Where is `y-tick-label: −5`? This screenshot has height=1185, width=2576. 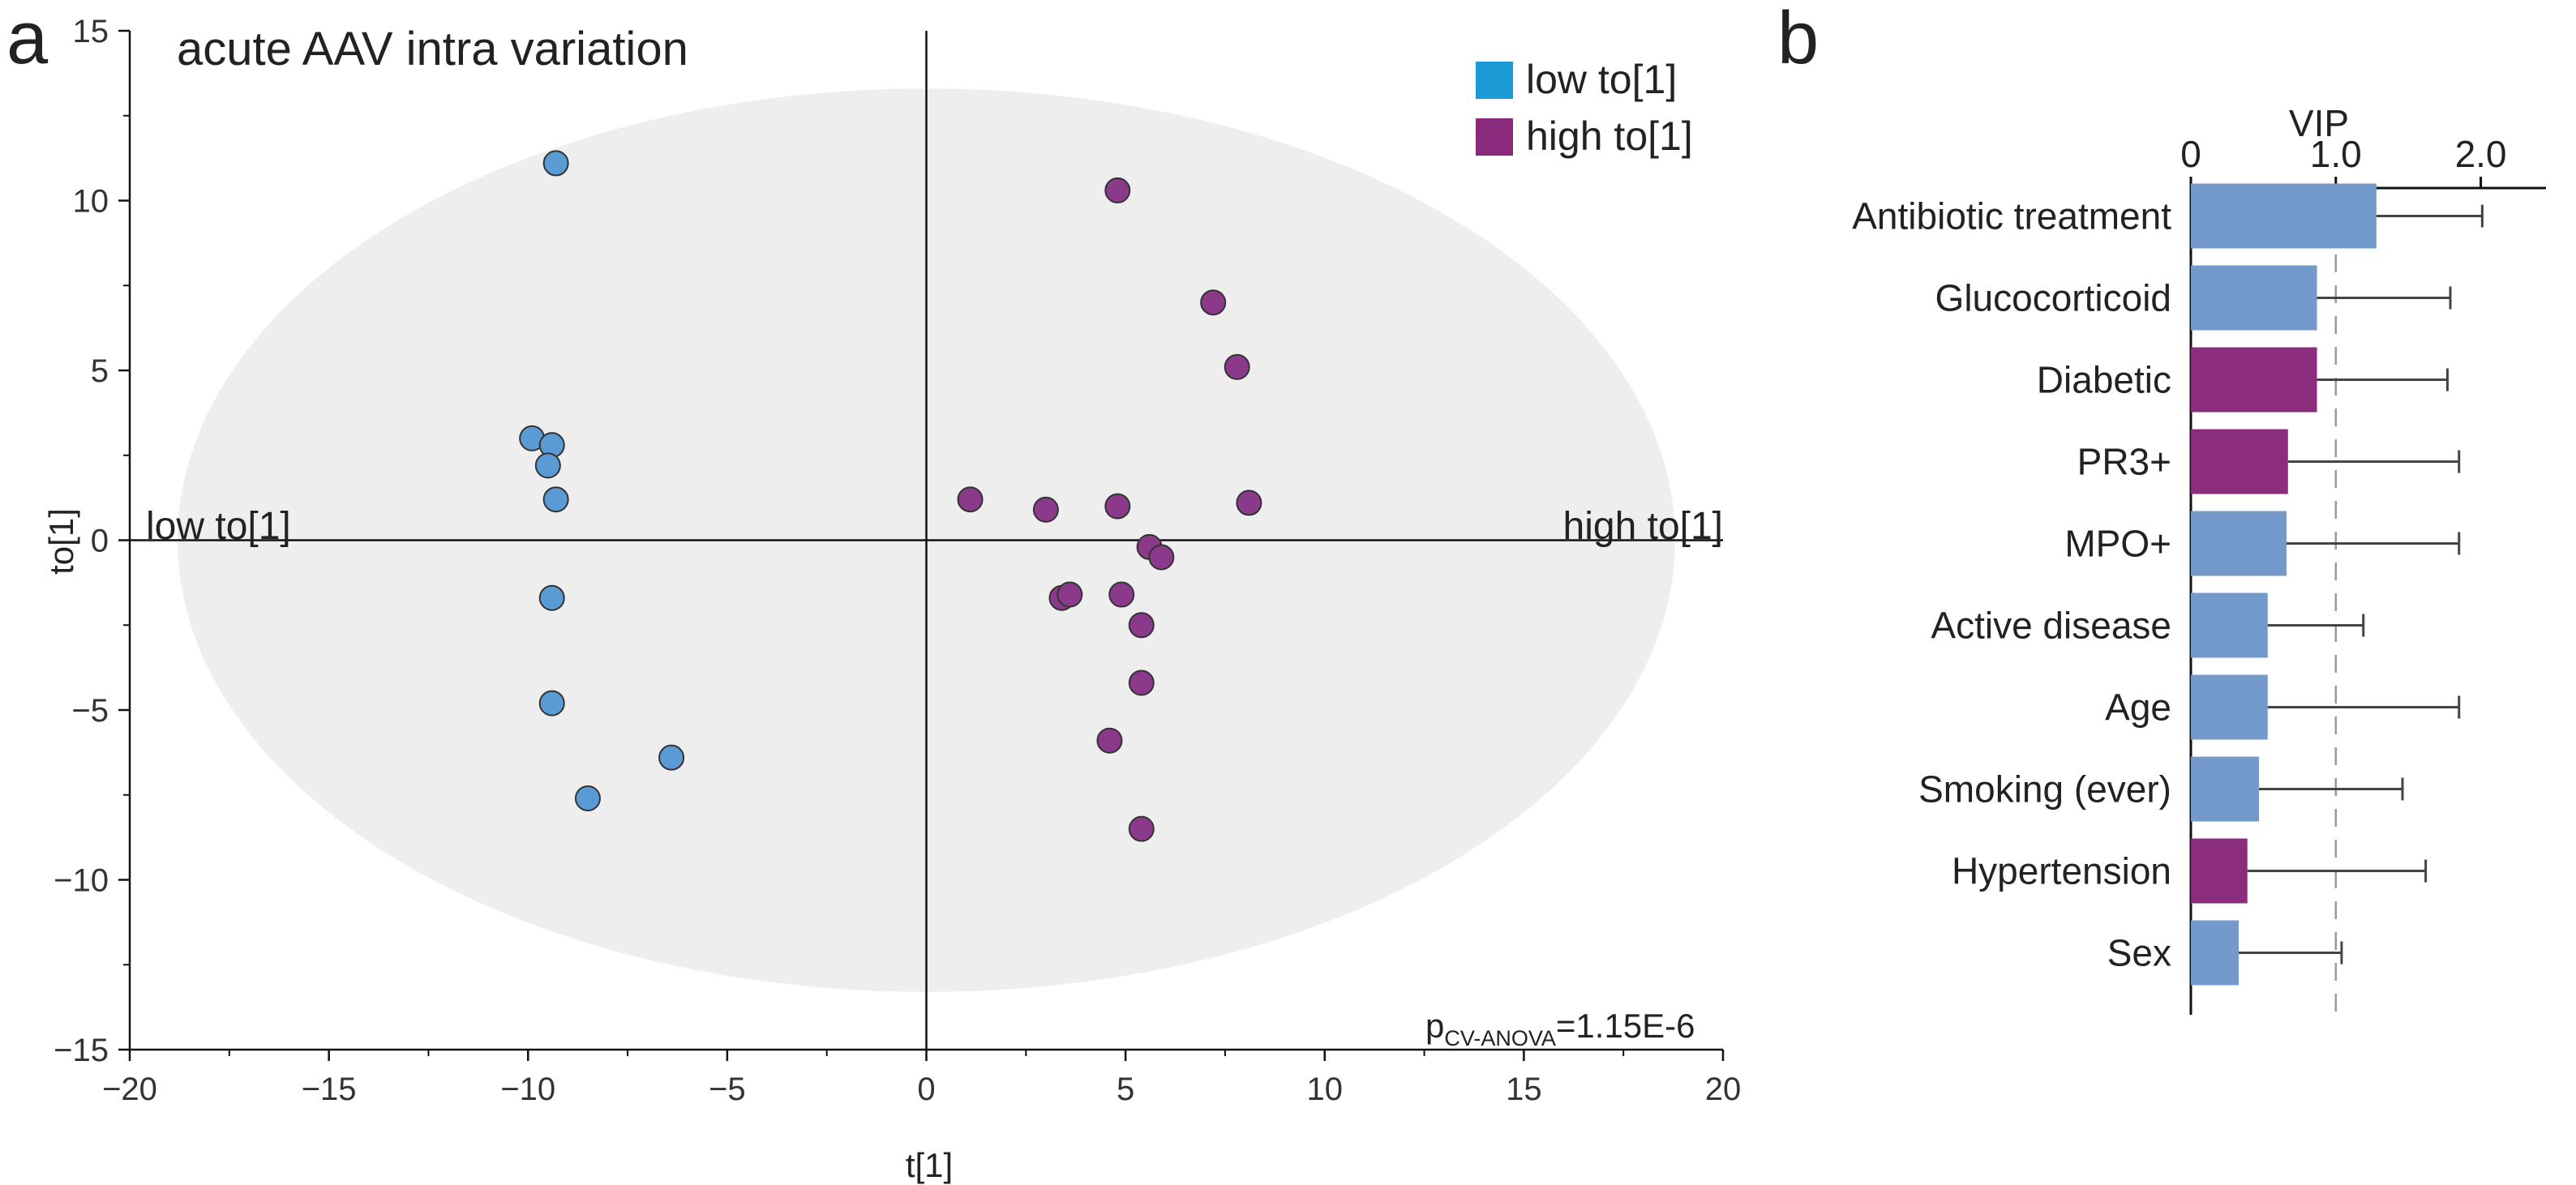
y-tick-label: −5 is located at coordinates (90, 711).